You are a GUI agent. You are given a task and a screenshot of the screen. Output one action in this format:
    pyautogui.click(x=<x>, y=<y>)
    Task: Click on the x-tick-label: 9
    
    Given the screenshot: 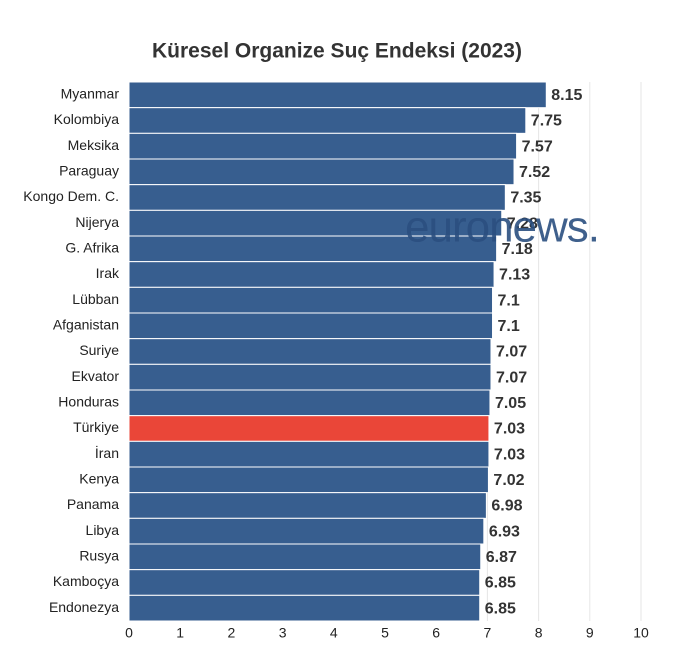 What is the action you would take?
    pyautogui.click(x=590, y=633)
    